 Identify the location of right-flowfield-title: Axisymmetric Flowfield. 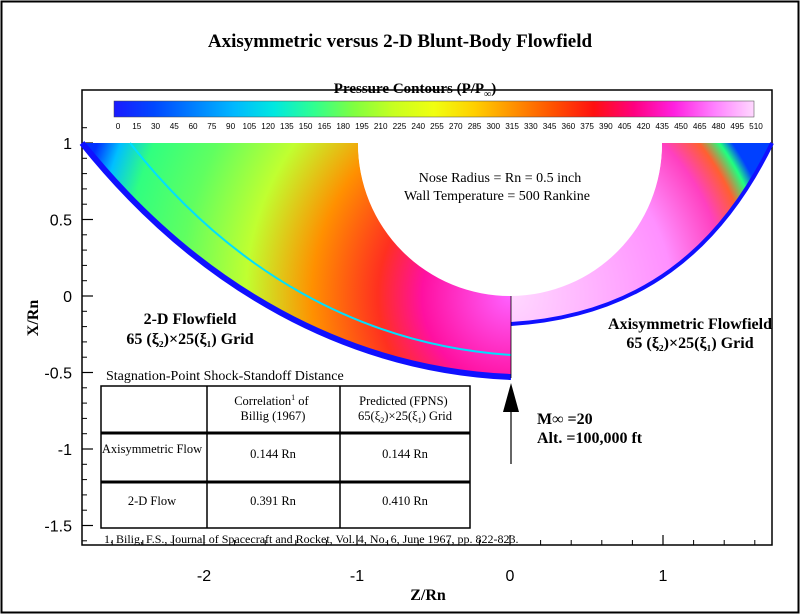
(690, 324).